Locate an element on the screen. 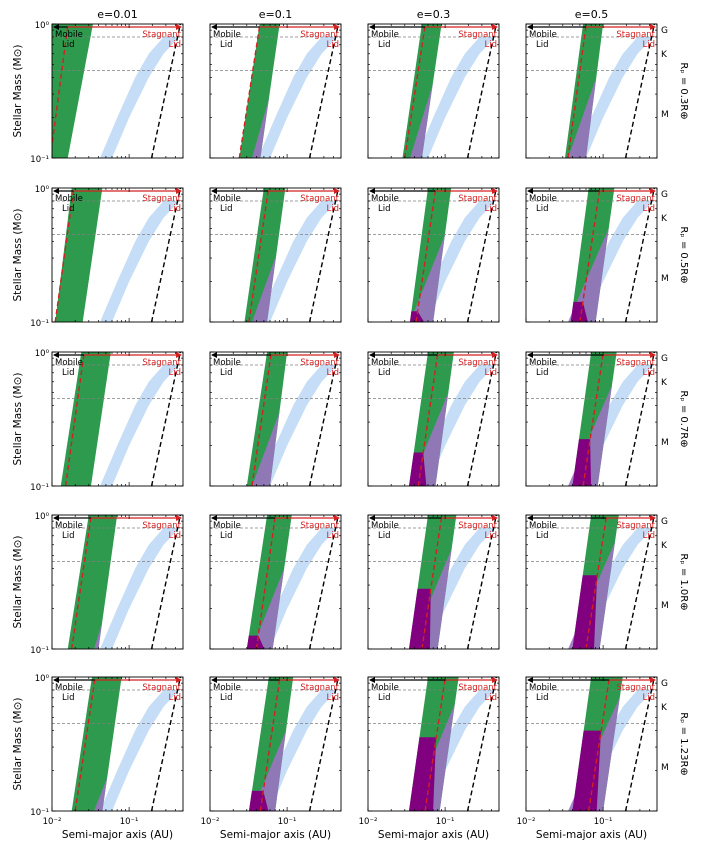  planet-radius-label: Rₚ = 0.5R⊕ is located at coordinates (683, 254).